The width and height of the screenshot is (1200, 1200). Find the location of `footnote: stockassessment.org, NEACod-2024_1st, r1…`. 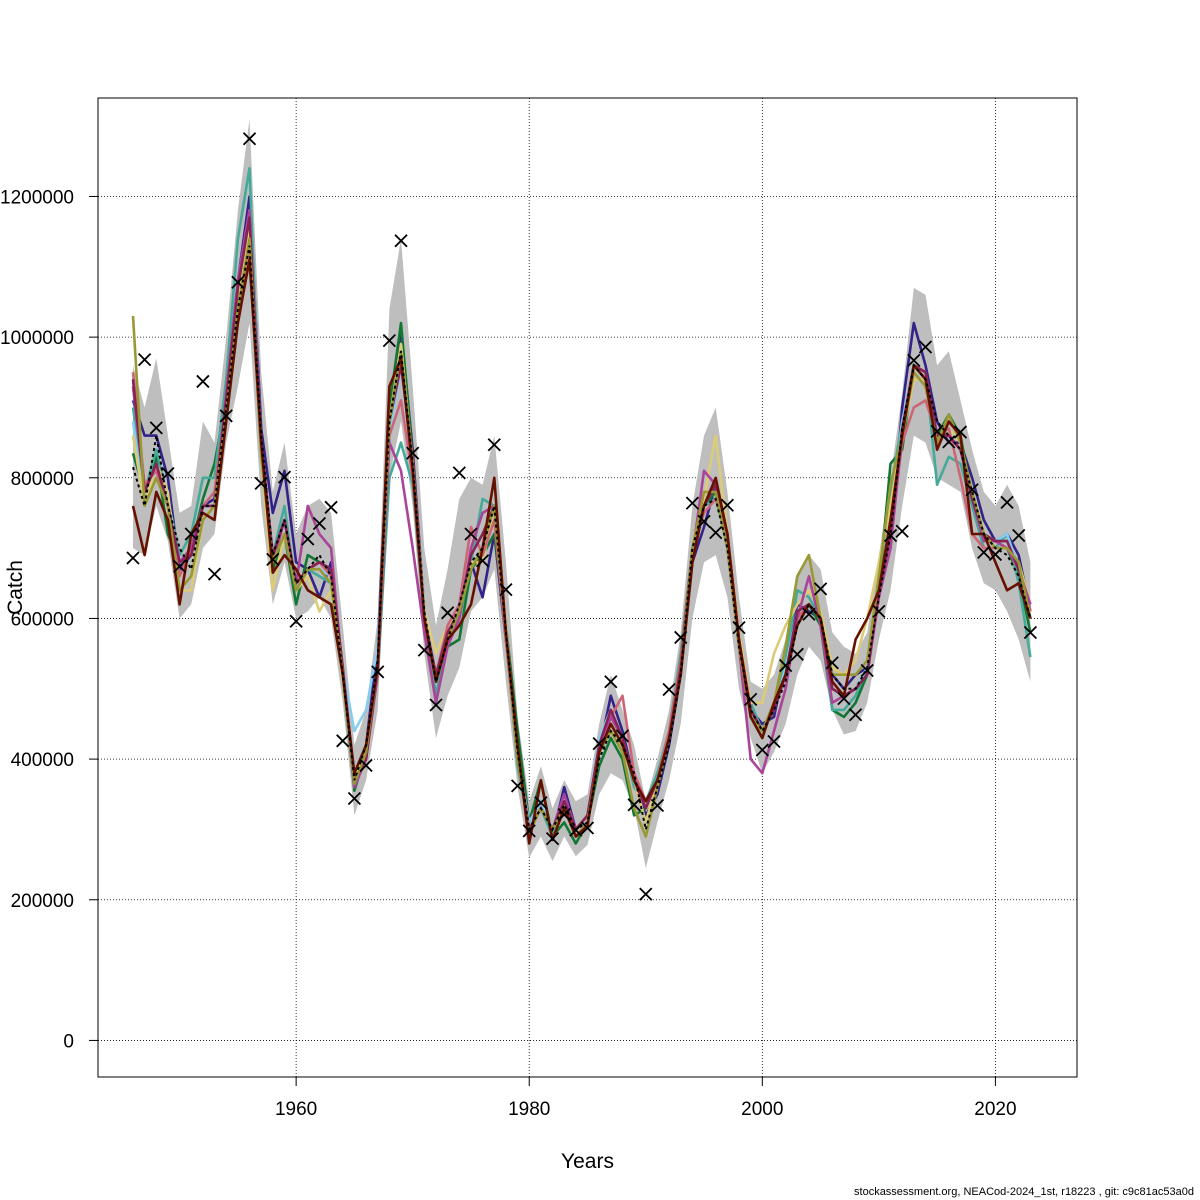

footnote: stockassessment.org, NEACod-2024_1st, r1… is located at coordinates (1024, 1192).